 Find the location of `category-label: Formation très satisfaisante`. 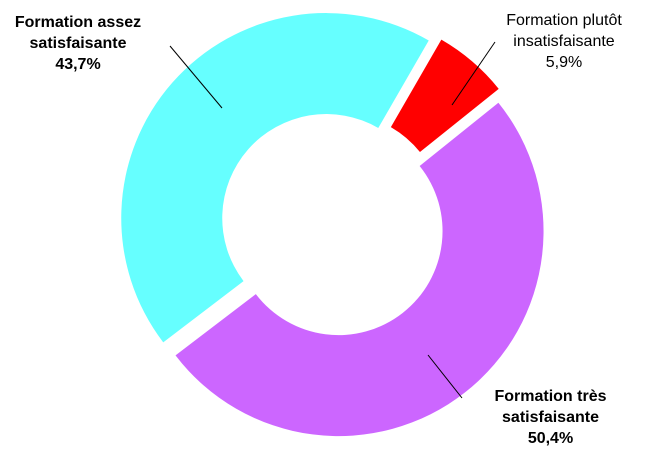

category-label: Formation très satisfaisante is located at coordinates (550, 407).